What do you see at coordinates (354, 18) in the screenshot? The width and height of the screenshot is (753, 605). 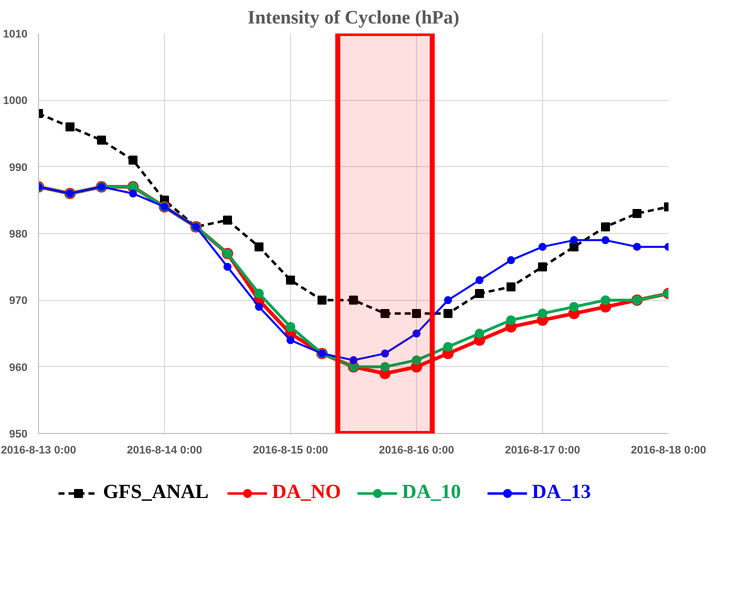 I see `chart-title: Intensity of Cyclone (hPa)` at bounding box center [354, 18].